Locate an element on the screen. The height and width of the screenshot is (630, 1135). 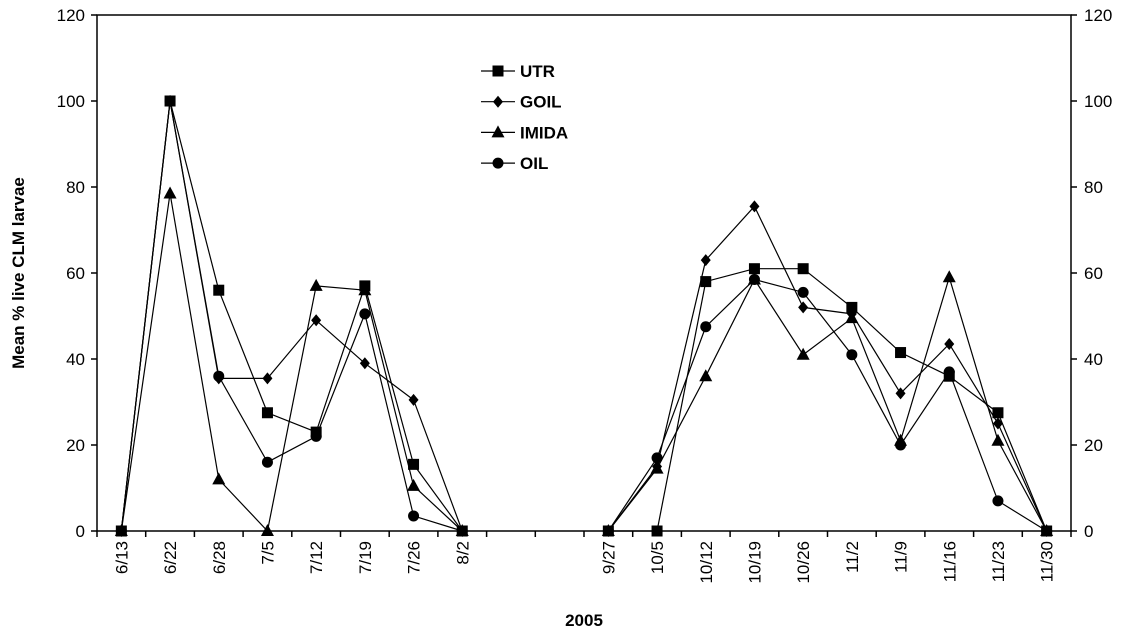
x-tick-label: 11/30 is located at coordinates (1047, 561).